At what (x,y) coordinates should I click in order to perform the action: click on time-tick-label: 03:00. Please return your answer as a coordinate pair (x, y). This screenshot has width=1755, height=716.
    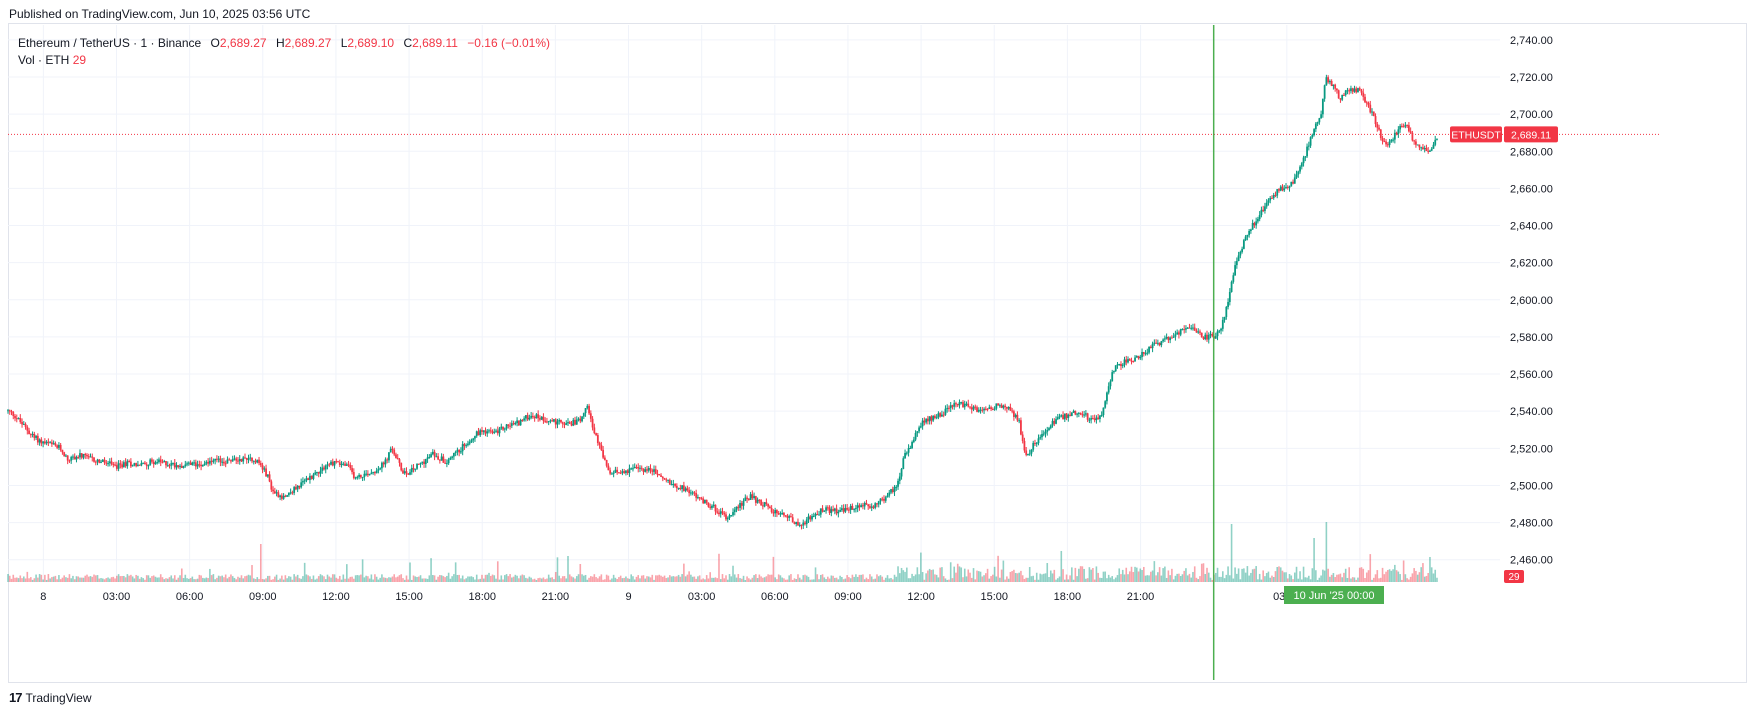
    Looking at the image, I should click on (117, 597).